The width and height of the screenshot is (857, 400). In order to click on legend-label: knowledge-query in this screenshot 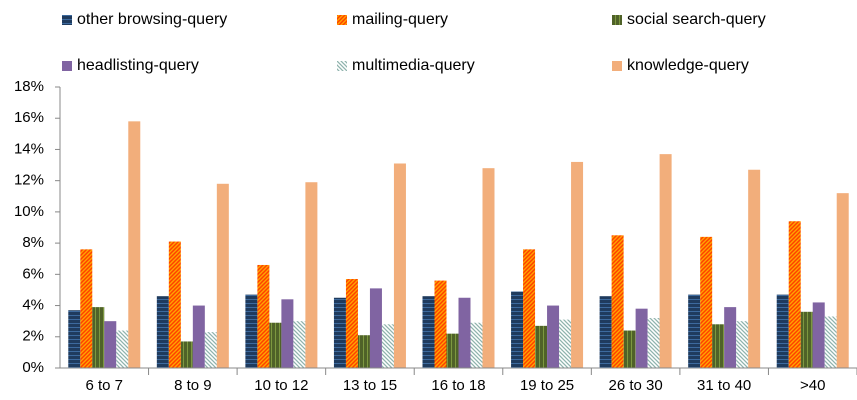, I will do `click(688, 65)`.